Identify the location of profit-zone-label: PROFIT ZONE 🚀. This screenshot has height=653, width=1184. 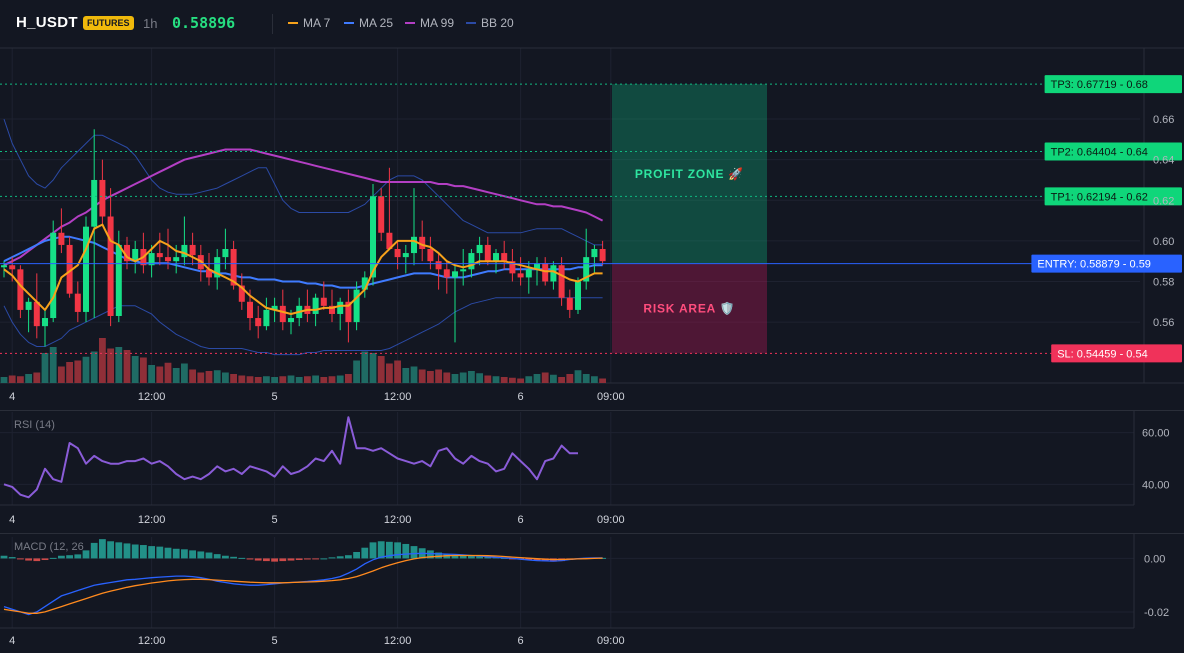
(689, 174).